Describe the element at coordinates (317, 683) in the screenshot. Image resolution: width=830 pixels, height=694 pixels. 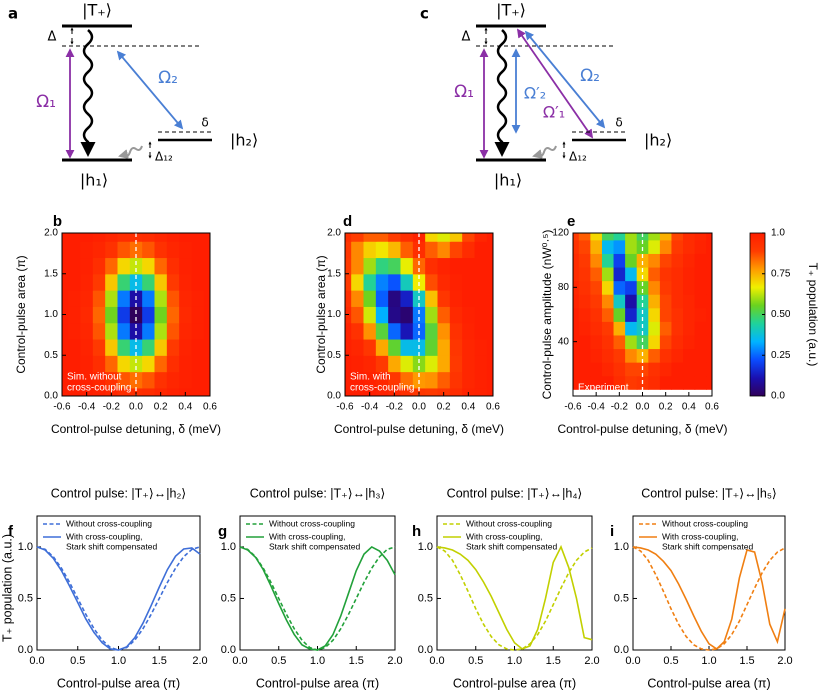
I see `x-axis-title: Control-pulse area (π)` at that location.